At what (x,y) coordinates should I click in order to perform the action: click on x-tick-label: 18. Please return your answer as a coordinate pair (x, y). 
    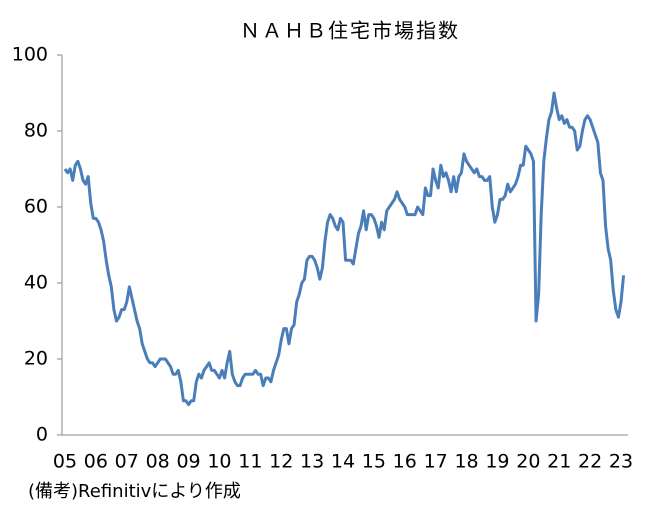
    Looking at the image, I should click on (466, 462).